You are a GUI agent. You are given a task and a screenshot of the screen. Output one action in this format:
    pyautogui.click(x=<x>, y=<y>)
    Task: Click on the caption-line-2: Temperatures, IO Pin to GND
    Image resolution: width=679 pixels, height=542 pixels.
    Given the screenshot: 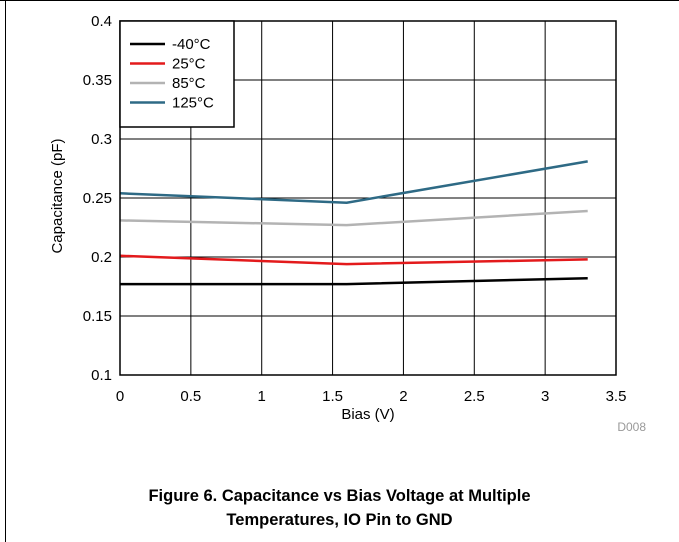 What is the action you would take?
    pyautogui.click(x=339, y=520)
    